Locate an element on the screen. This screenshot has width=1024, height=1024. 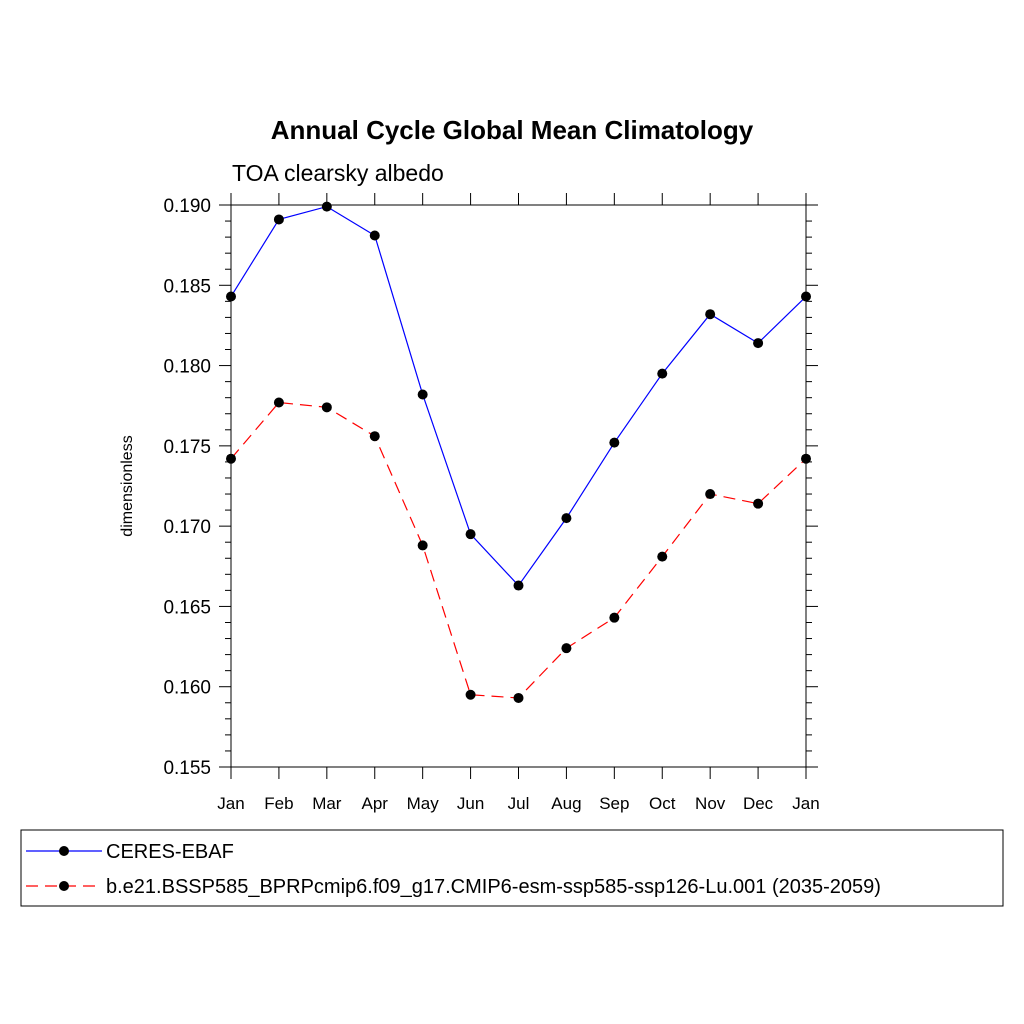
x-tick-label: Nov is located at coordinates (710, 803).